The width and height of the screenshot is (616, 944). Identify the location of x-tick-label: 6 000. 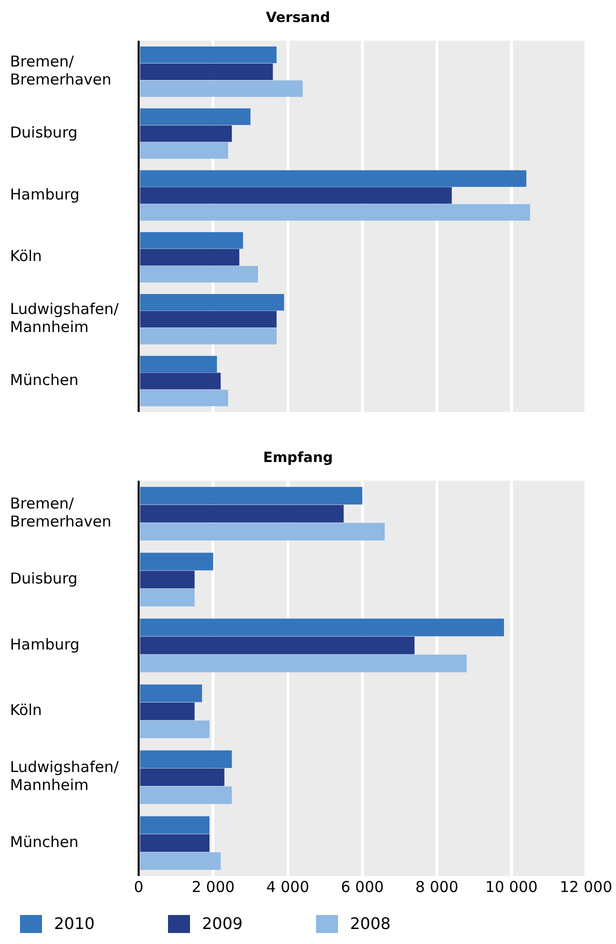
(362, 887).